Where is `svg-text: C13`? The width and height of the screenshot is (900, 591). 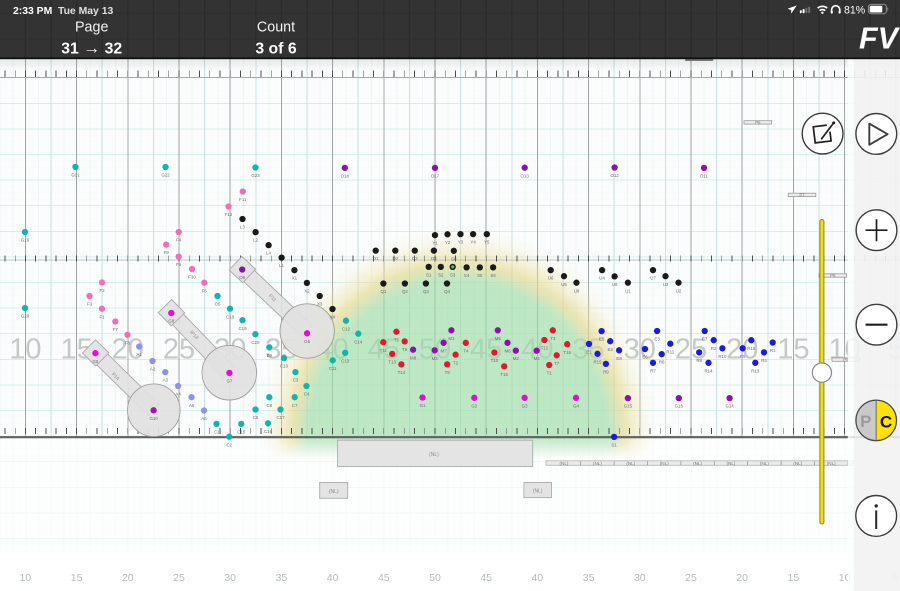
svg-text: C13 is located at coordinates (345, 360).